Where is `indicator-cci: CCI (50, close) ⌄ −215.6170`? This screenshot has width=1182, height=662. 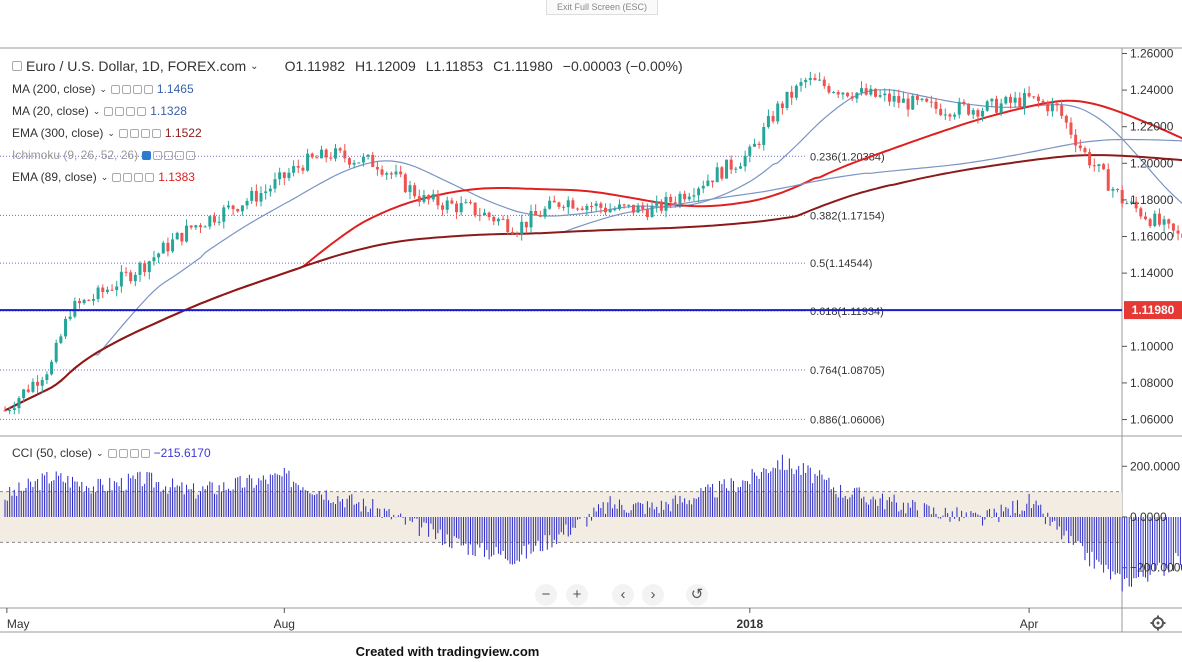
indicator-cci: CCI (50, close) ⌄ −215.6170 is located at coordinates (111, 453).